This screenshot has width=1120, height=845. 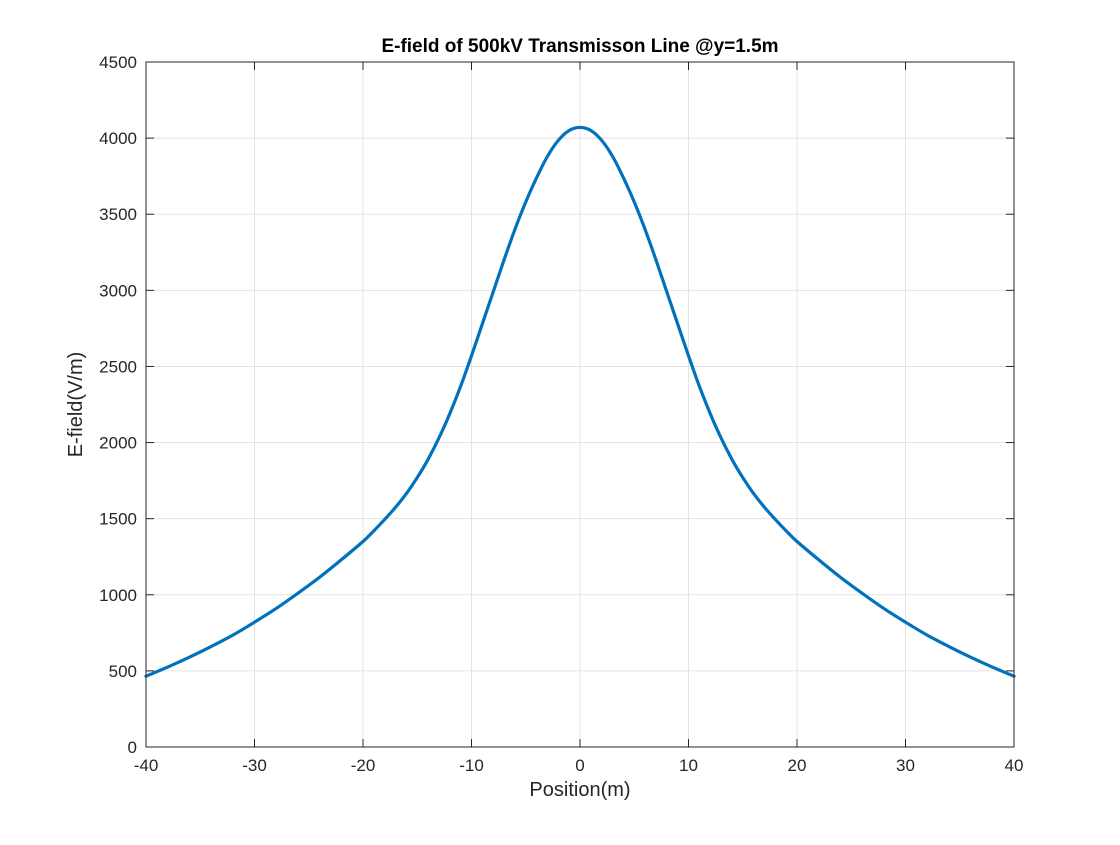 What do you see at coordinates (123, 671) in the screenshot?
I see `y-tick-label: 500` at bounding box center [123, 671].